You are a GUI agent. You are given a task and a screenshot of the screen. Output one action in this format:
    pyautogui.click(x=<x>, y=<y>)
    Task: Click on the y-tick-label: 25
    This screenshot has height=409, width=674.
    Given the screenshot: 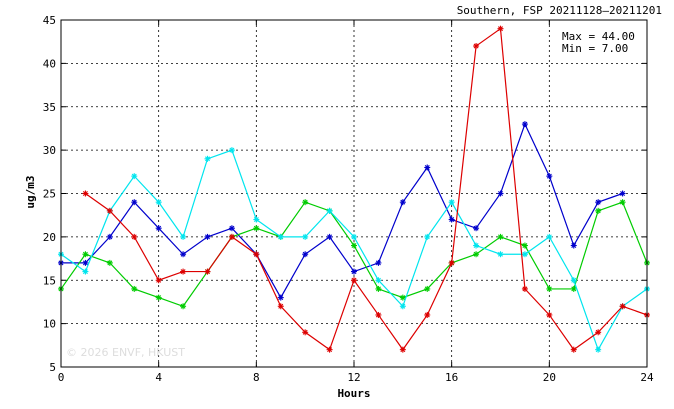 What is the action you would take?
    pyautogui.click(x=49, y=194)
    